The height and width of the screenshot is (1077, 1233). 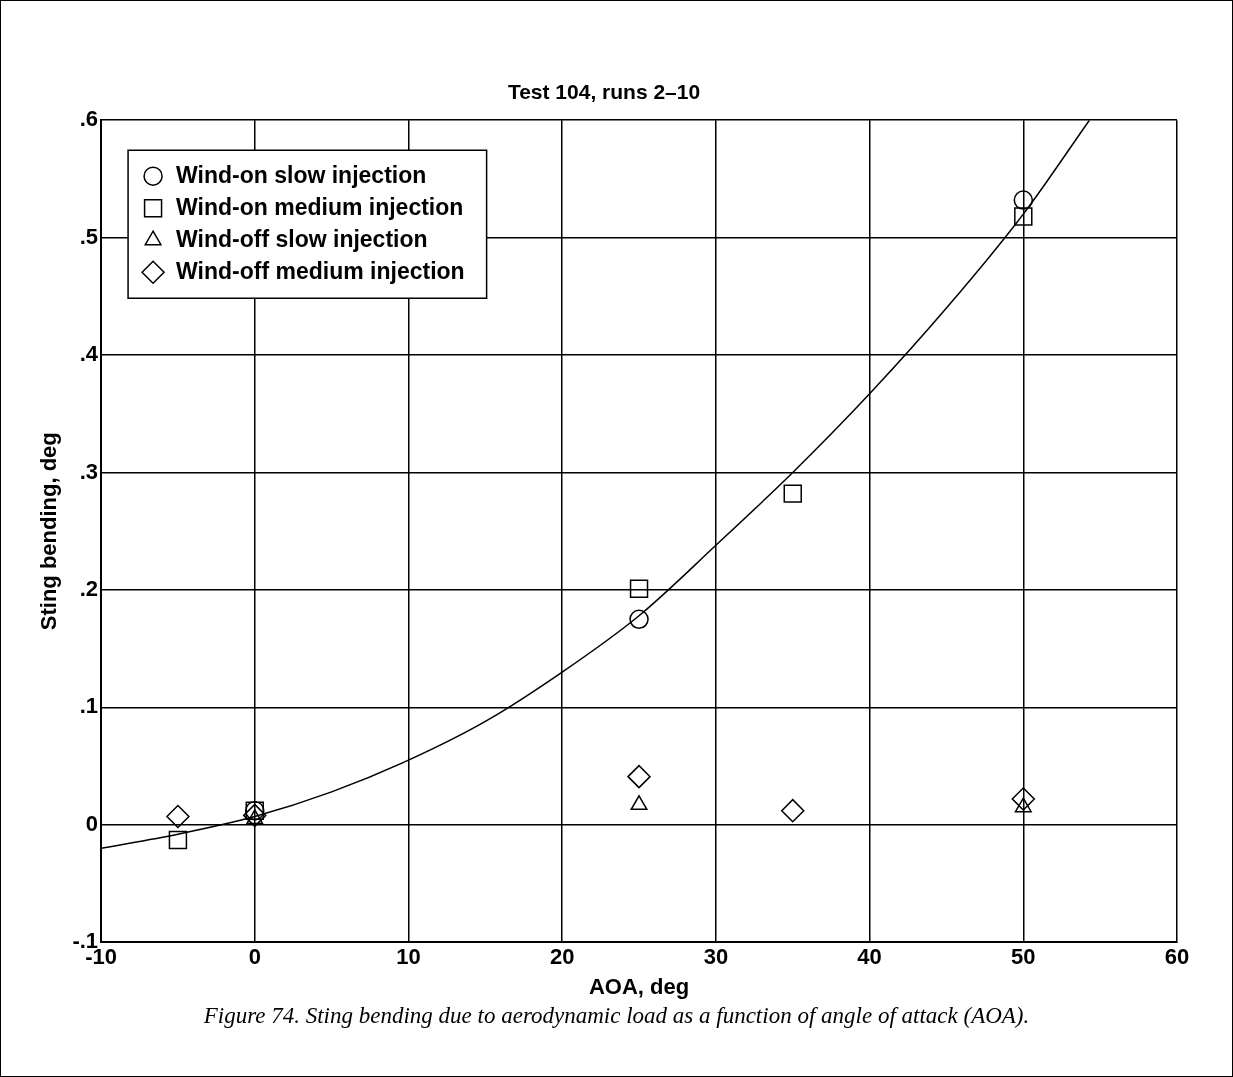 I want to click on x-tick-label: 60, so click(x=1177, y=957).